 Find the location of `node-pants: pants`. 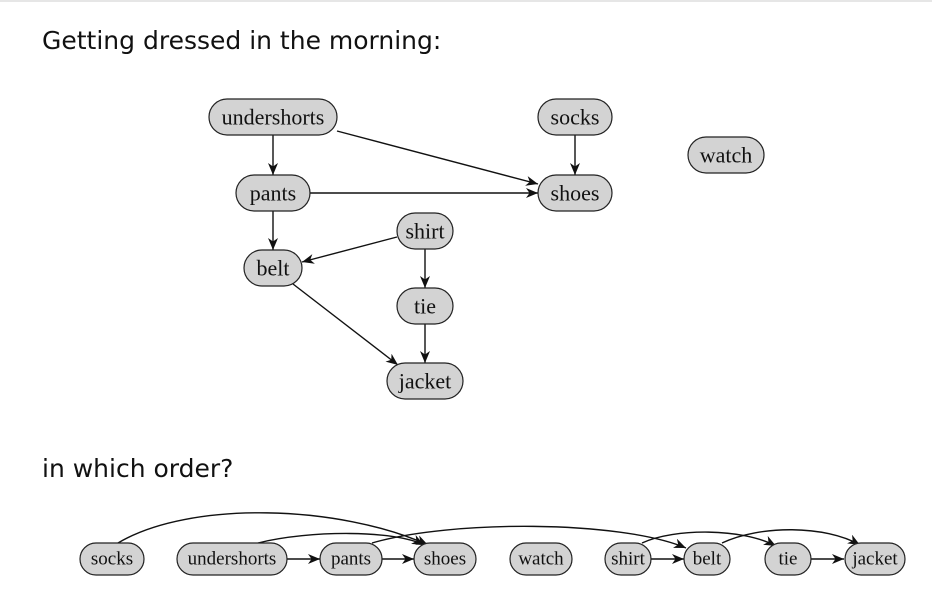

node-pants: pants is located at coordinates (273, 193).